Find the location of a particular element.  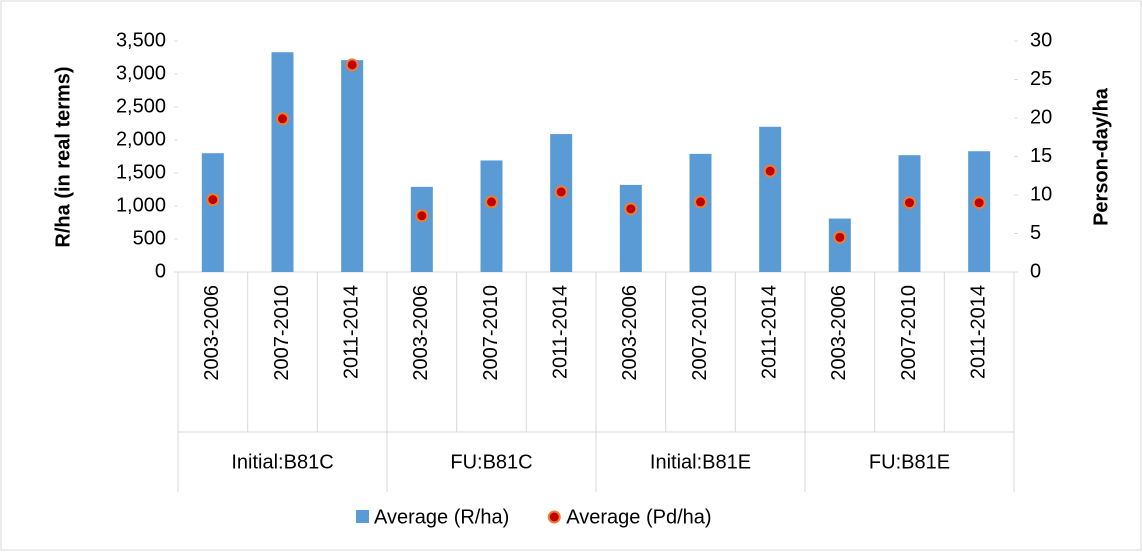

legend-label: Average (R/ha) is located at coordinates (441, 517).